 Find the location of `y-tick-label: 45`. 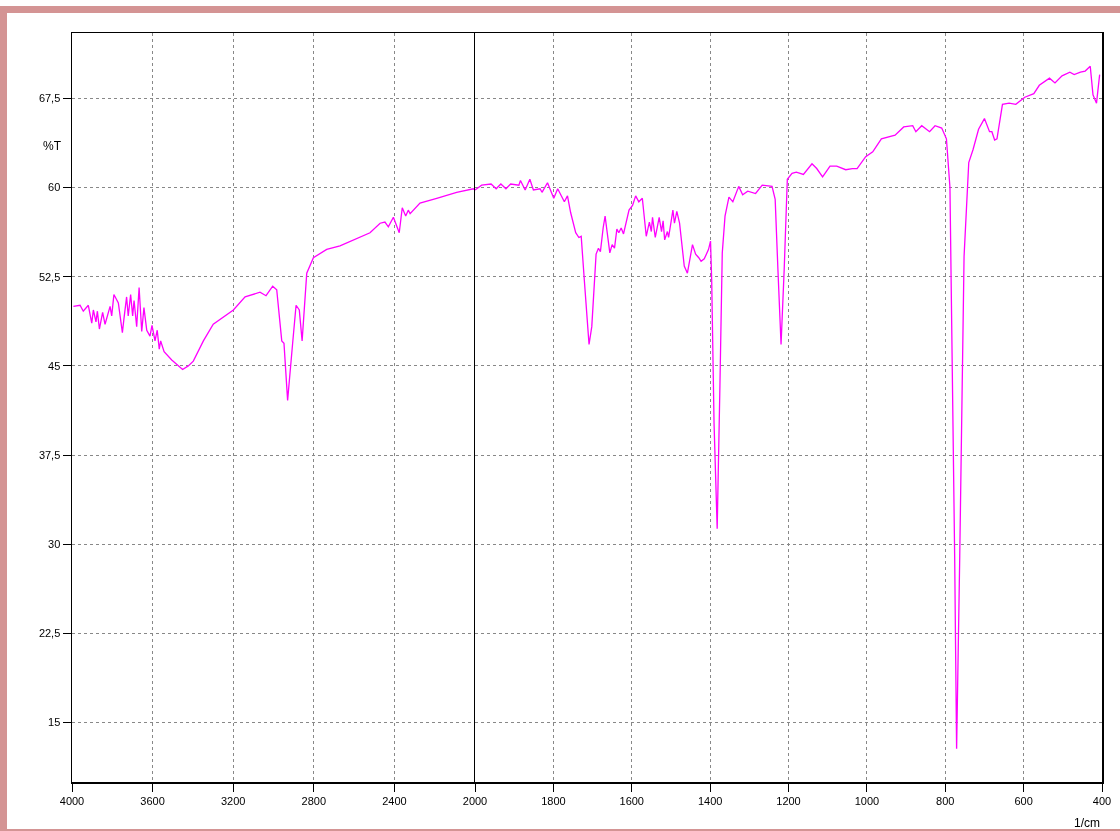

y-tick-label: 45 is located at coordinates (54, 365).